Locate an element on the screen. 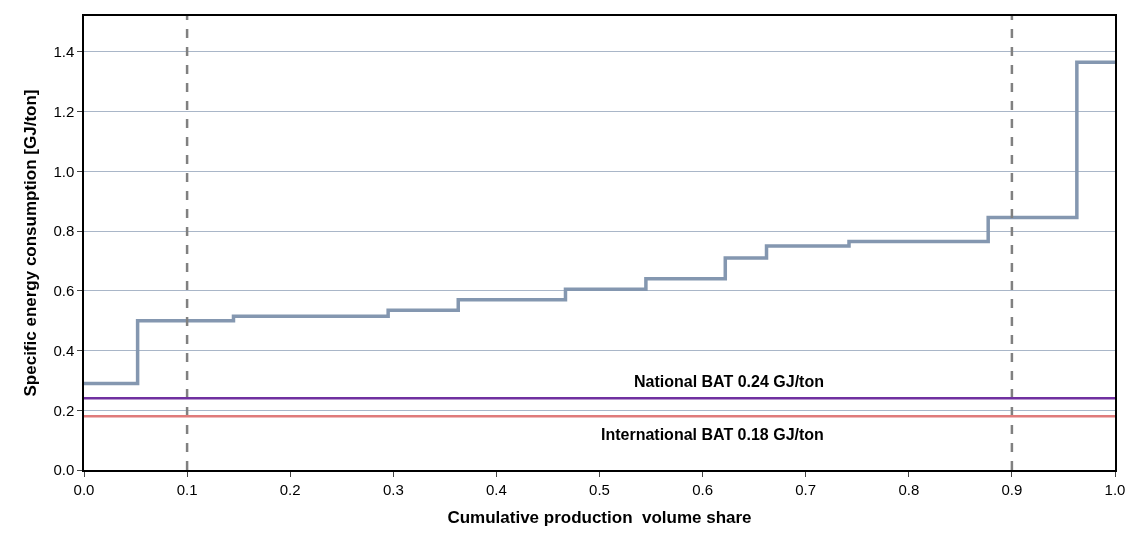 This screenshot has height=546, width=1131. x-tick-label: 1.0 is located at coordinates (1115, 489).